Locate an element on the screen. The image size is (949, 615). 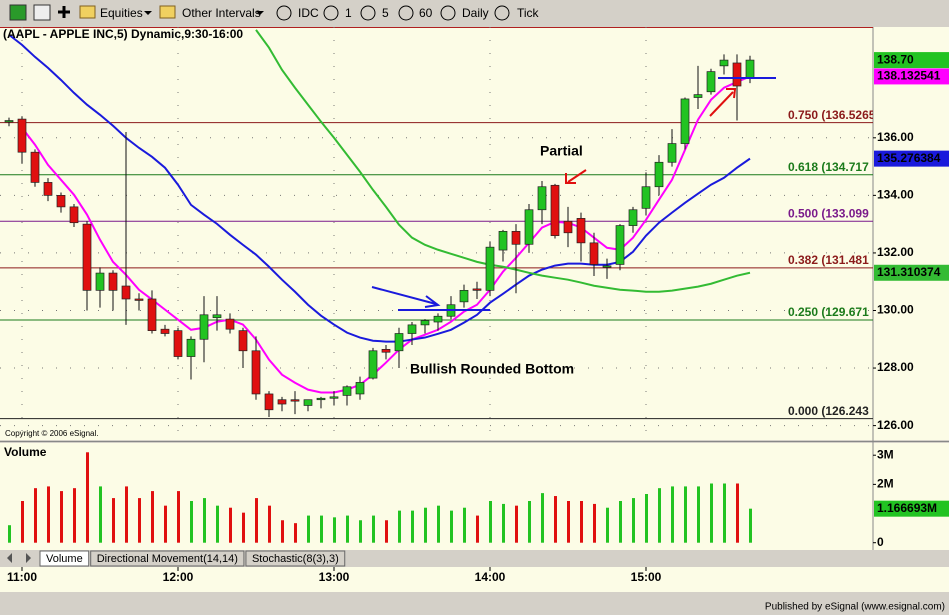
y-tick-label: 134.00 is located at coordinates (895, 195).